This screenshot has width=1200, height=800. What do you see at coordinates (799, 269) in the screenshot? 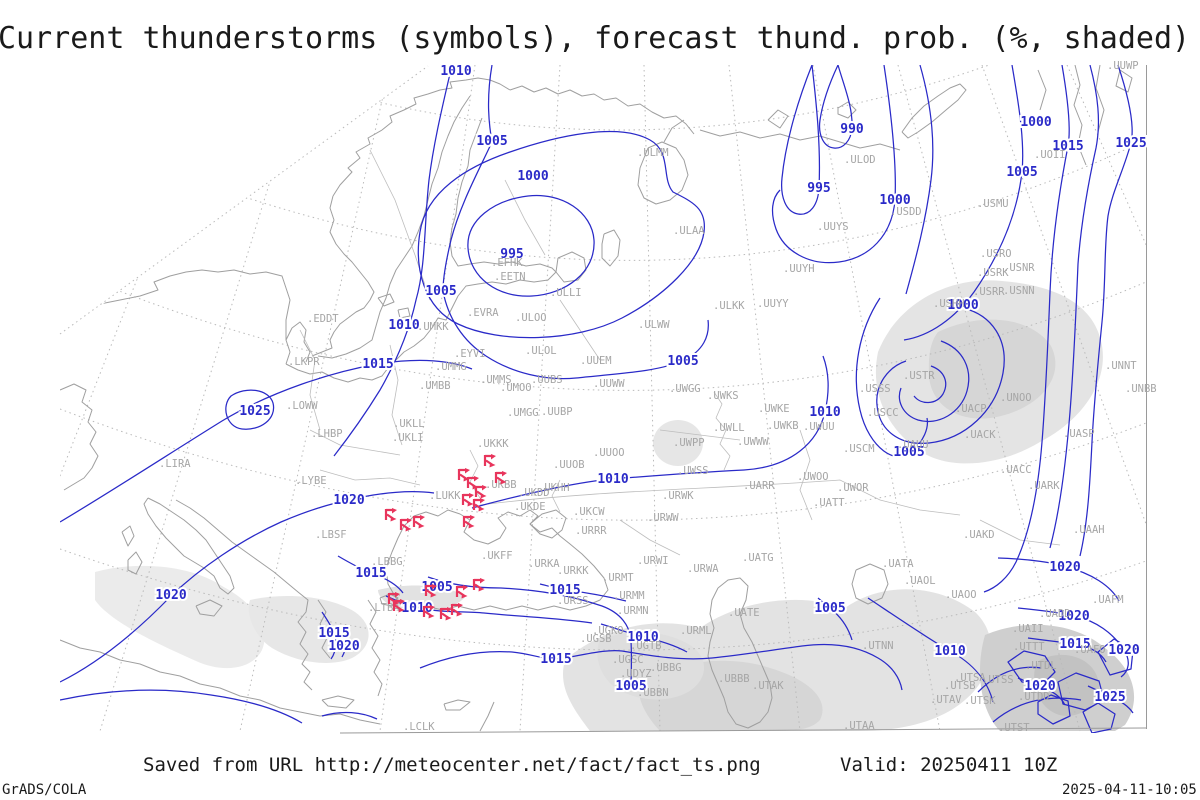
I see `station-label: .UUYH` at bounding box center [799, 269].